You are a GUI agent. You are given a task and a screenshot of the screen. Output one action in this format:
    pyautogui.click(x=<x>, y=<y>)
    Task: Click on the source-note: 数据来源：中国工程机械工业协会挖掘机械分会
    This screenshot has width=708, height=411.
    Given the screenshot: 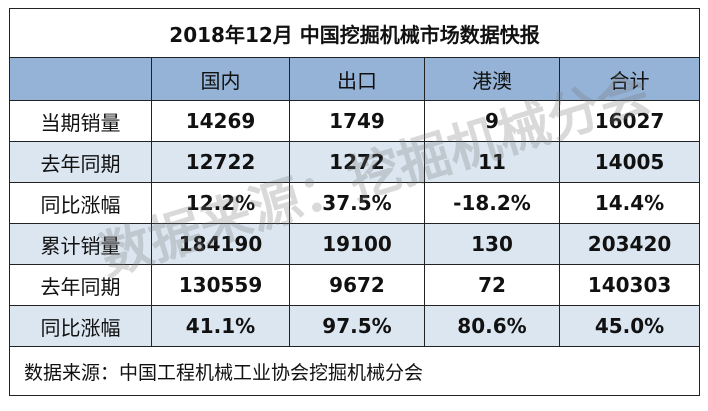 What is the action you would take?
    pyautogui.click(x=354, y=371)
    